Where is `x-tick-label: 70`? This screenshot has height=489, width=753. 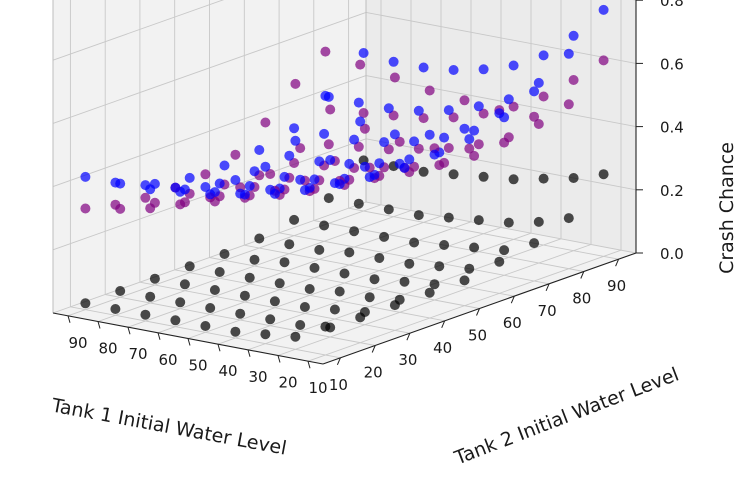 x-tick-label: 70 is located at coordinates (137, 354).